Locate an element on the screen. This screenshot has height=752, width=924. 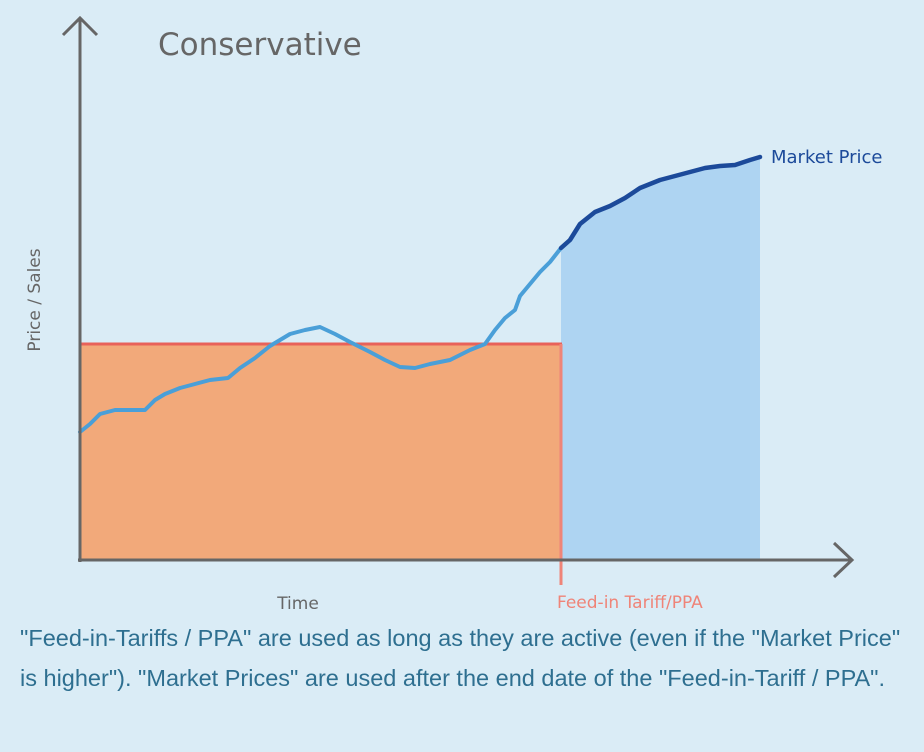
y-axis-label: Price / Sales is located at coordinates (35, 299).